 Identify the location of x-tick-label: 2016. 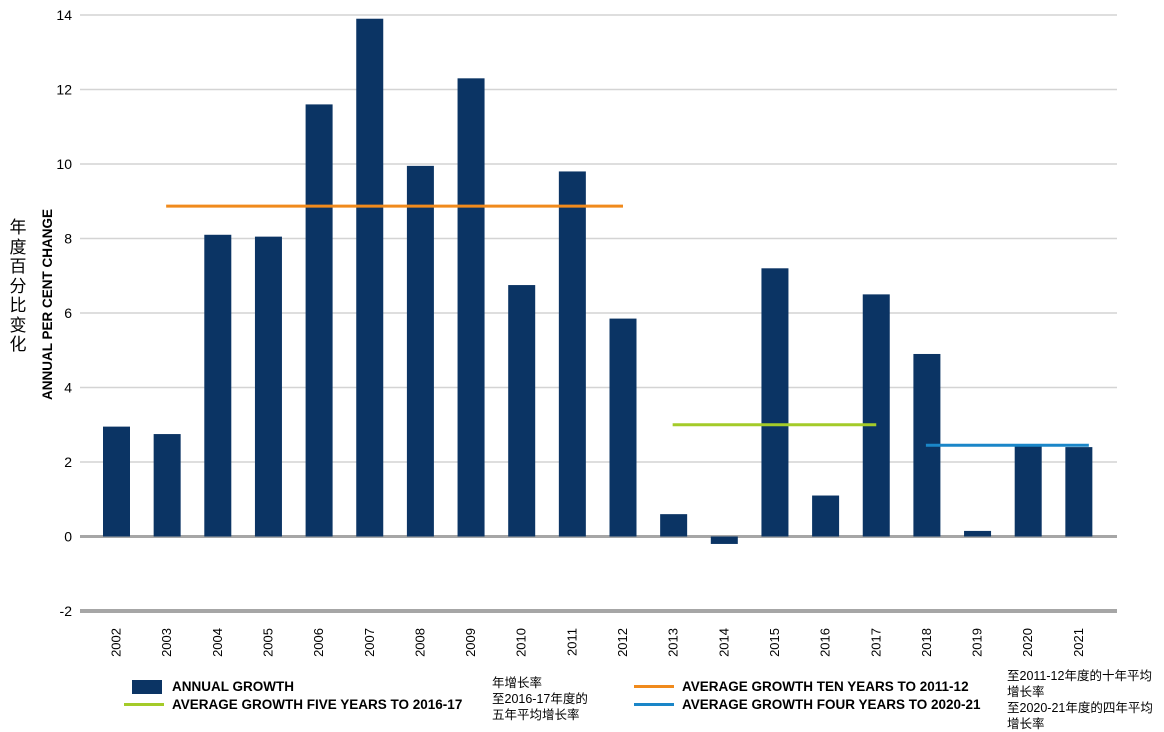
(825, 642).